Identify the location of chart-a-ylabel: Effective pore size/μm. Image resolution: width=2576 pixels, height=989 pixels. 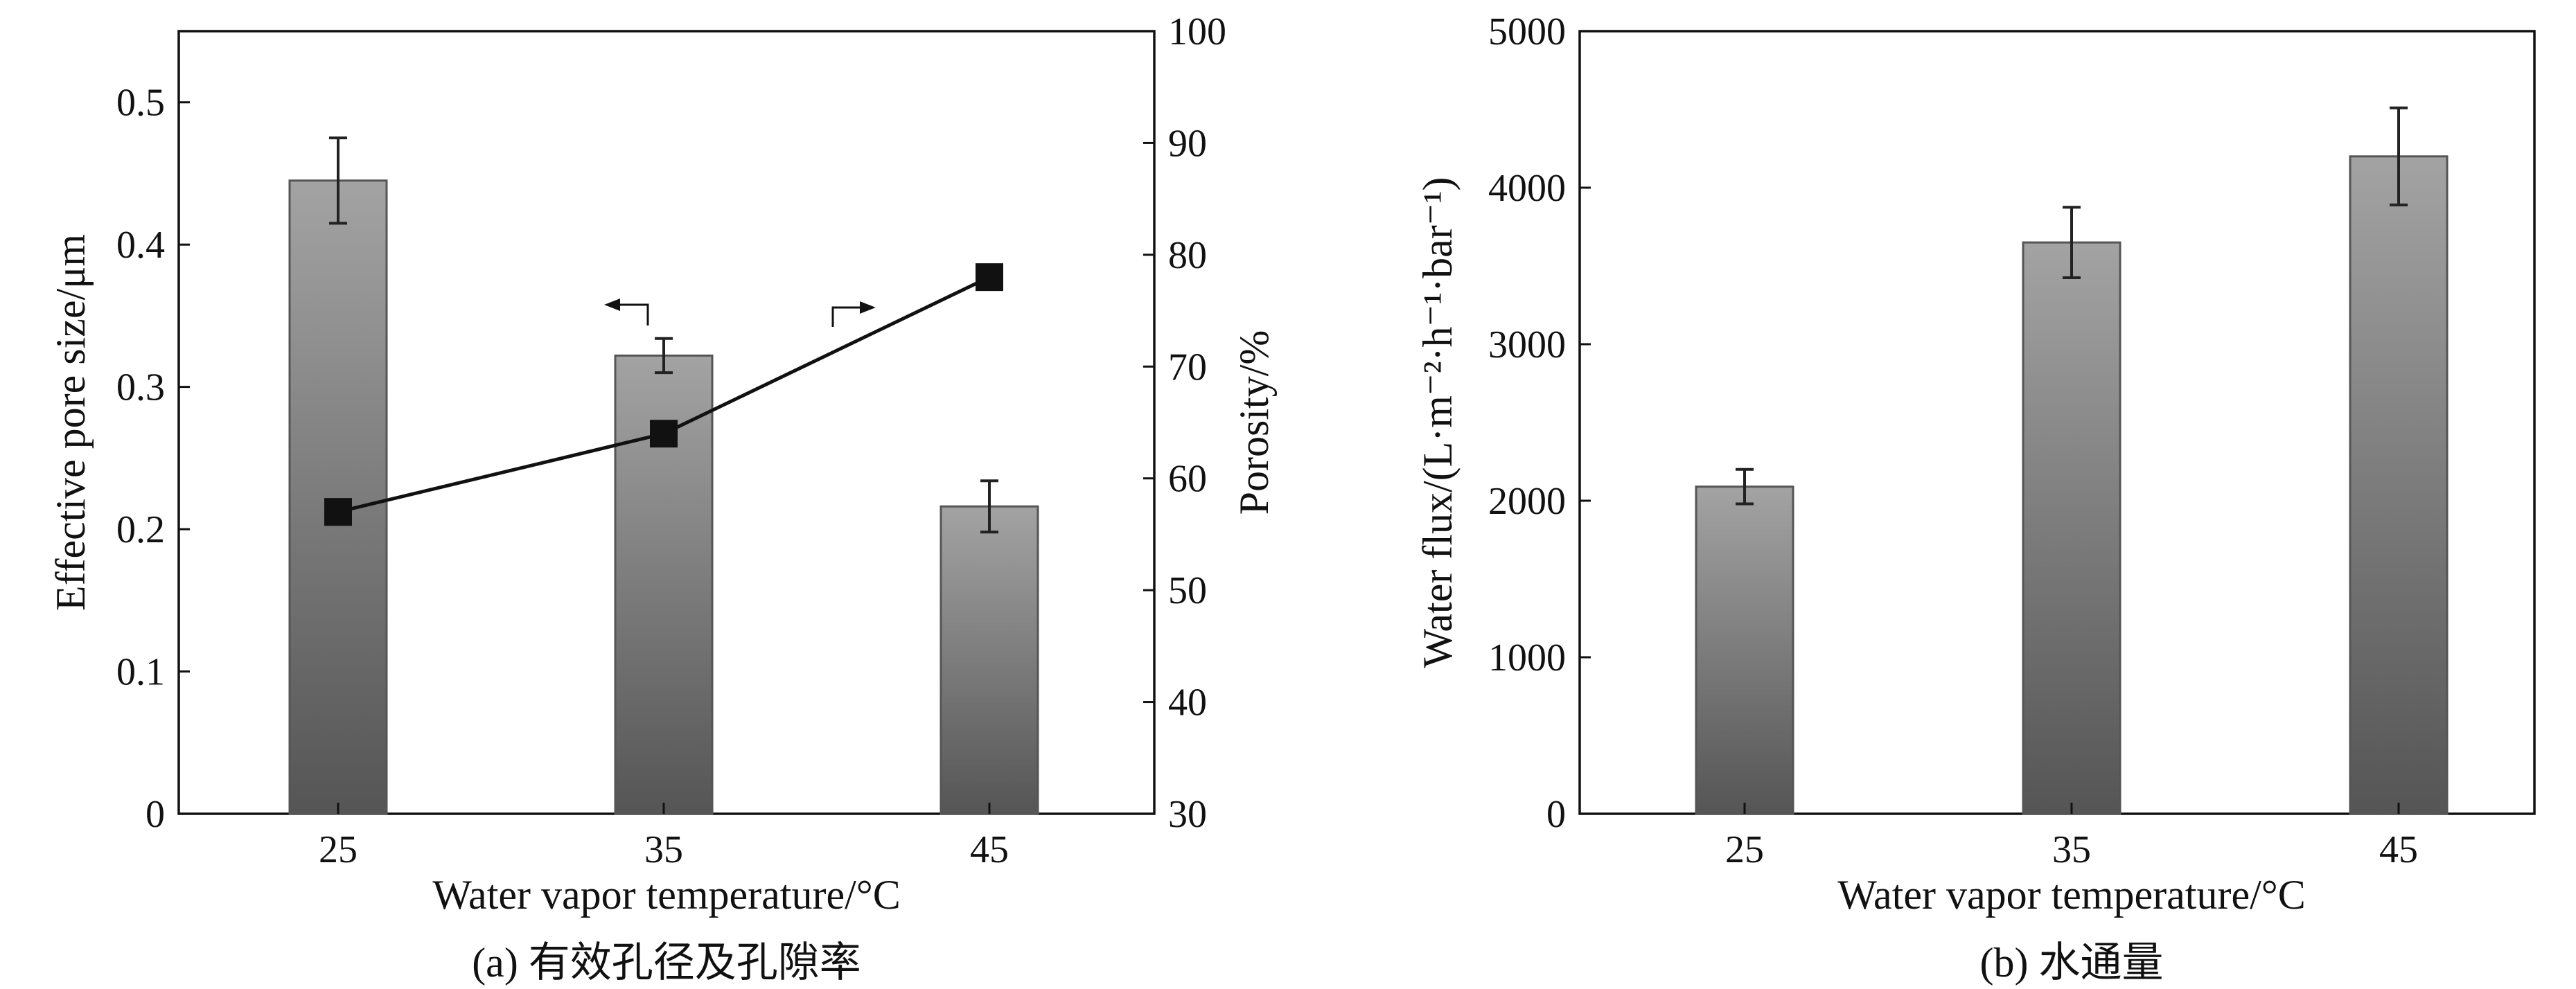
(71, 422).